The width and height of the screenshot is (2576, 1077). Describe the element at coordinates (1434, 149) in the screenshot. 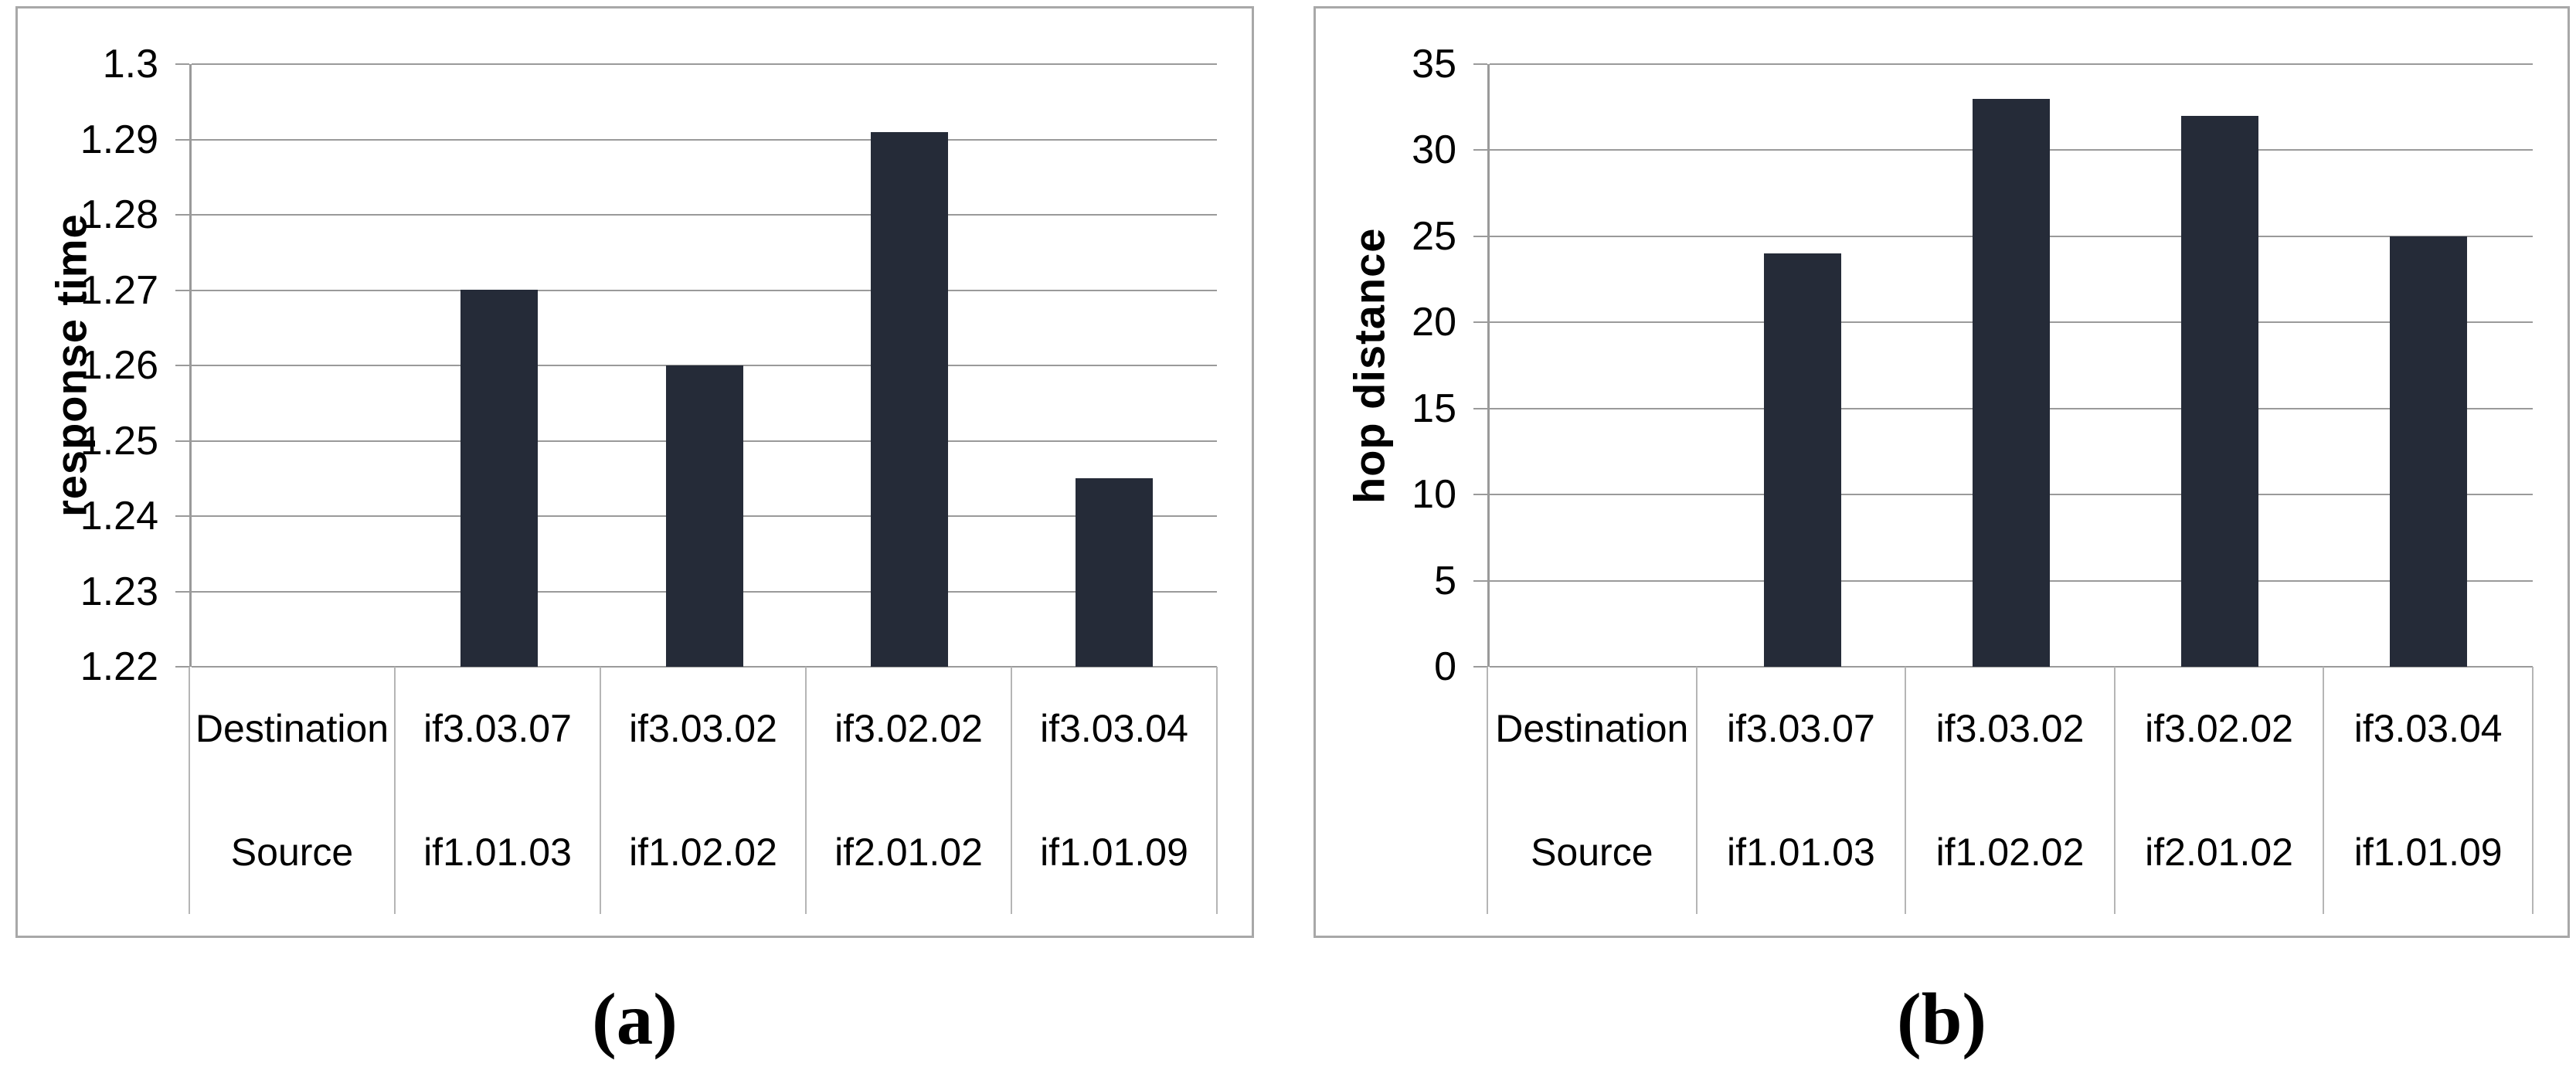

I see `y-tick-label: 30` at that location.